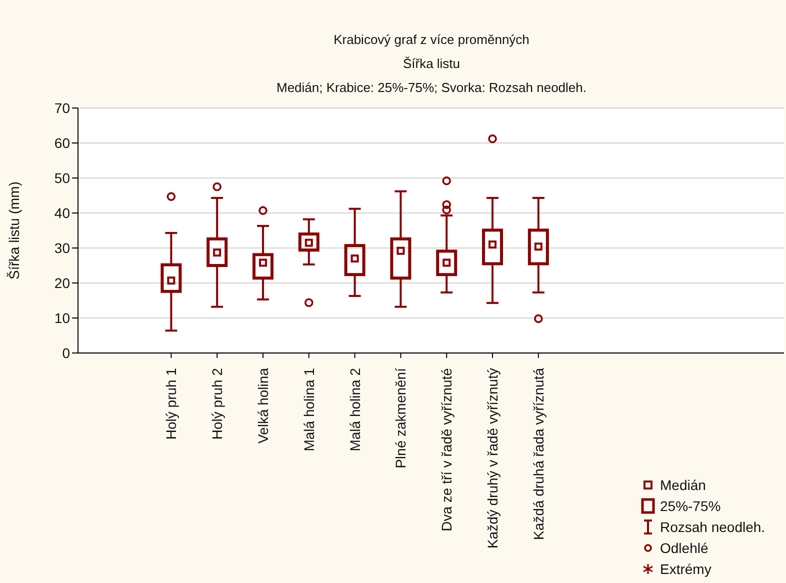 The image size is (786, 583). What do you see at coordinates (683, 484) in the screenshot?
I see `text: Medián` at bounding box center [683, 484].